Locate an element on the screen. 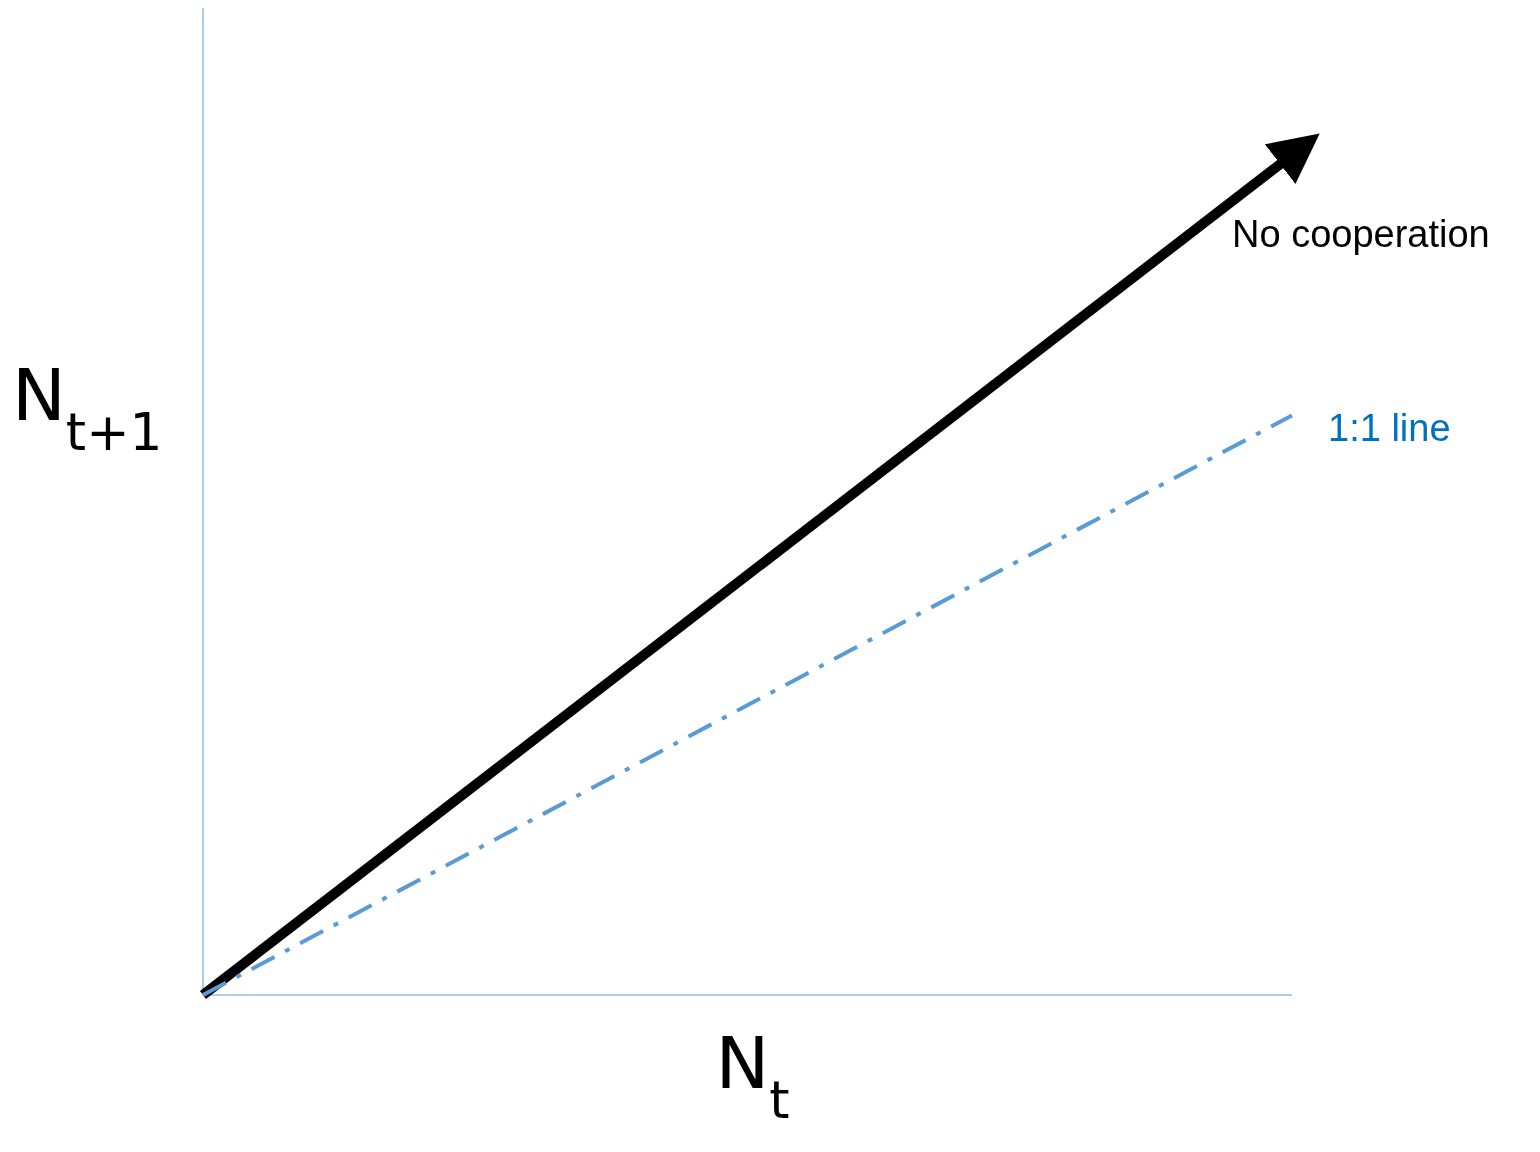 This screenshot has height=1152, width=1540. x-axis-title: N$_{t}$ is located at coordinates (752, 1075).